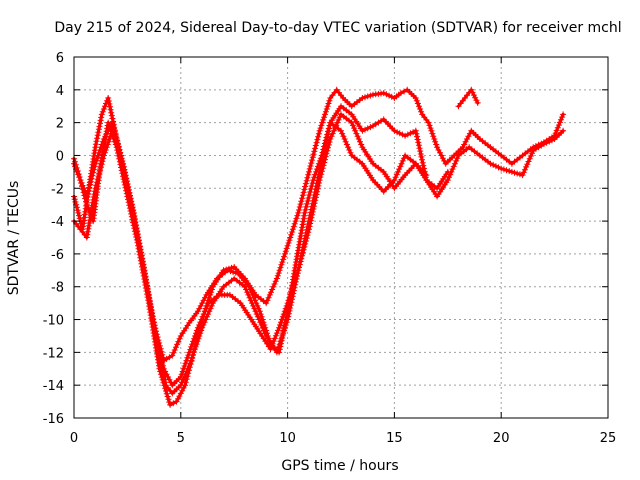 The width and height of the screenshot is (640, 480). What do you see at coordinates (53, 353) in the screenshot?
I see `y-tick-label: -12` at bounding box center [53, 353].